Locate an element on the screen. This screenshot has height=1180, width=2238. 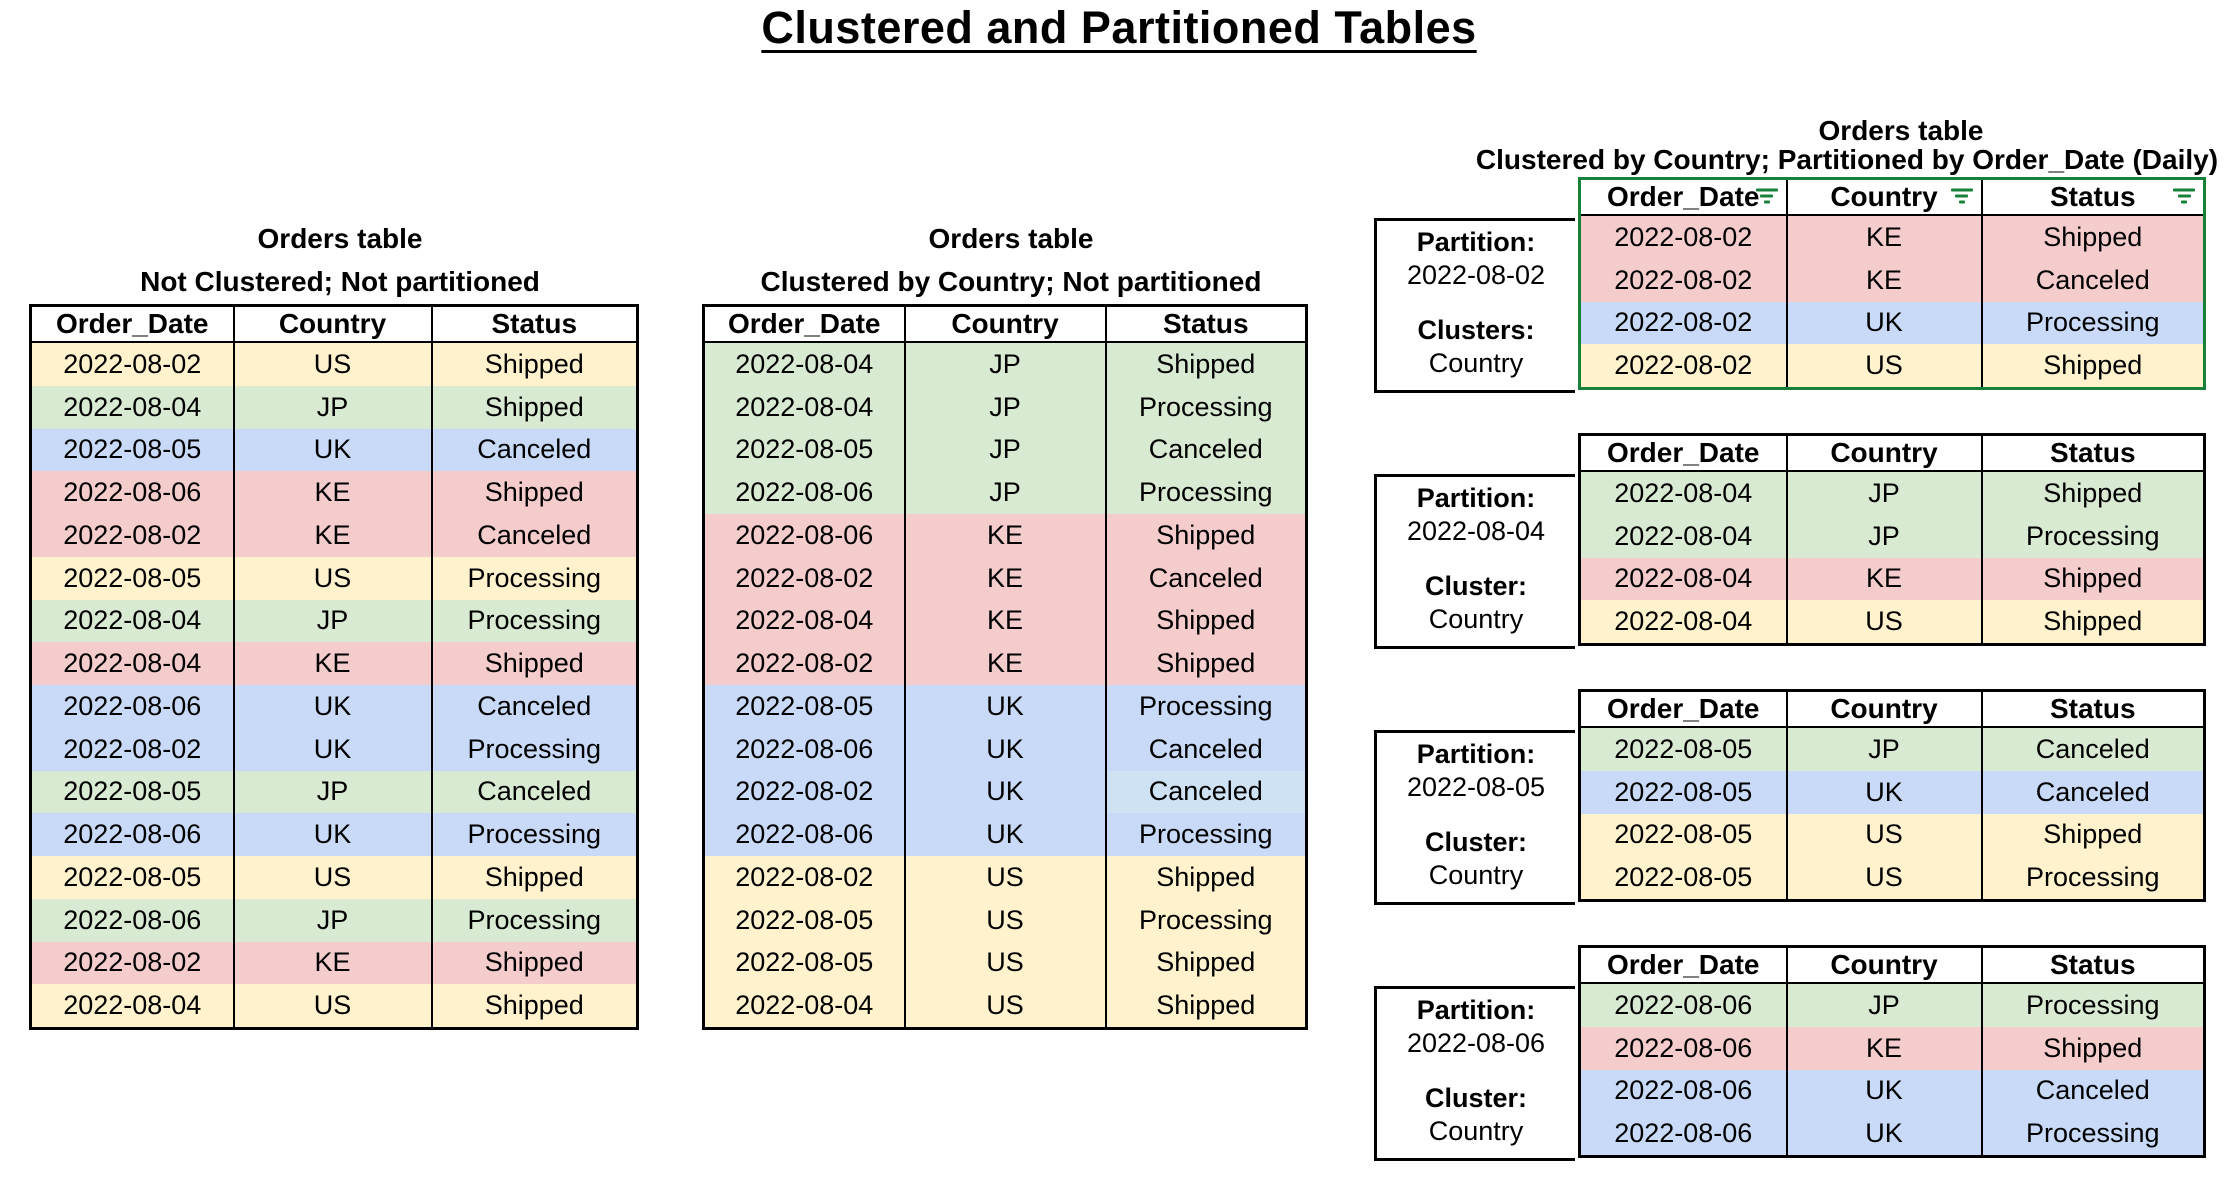
table-heading: Orders table is located at coordinates (340, 238).